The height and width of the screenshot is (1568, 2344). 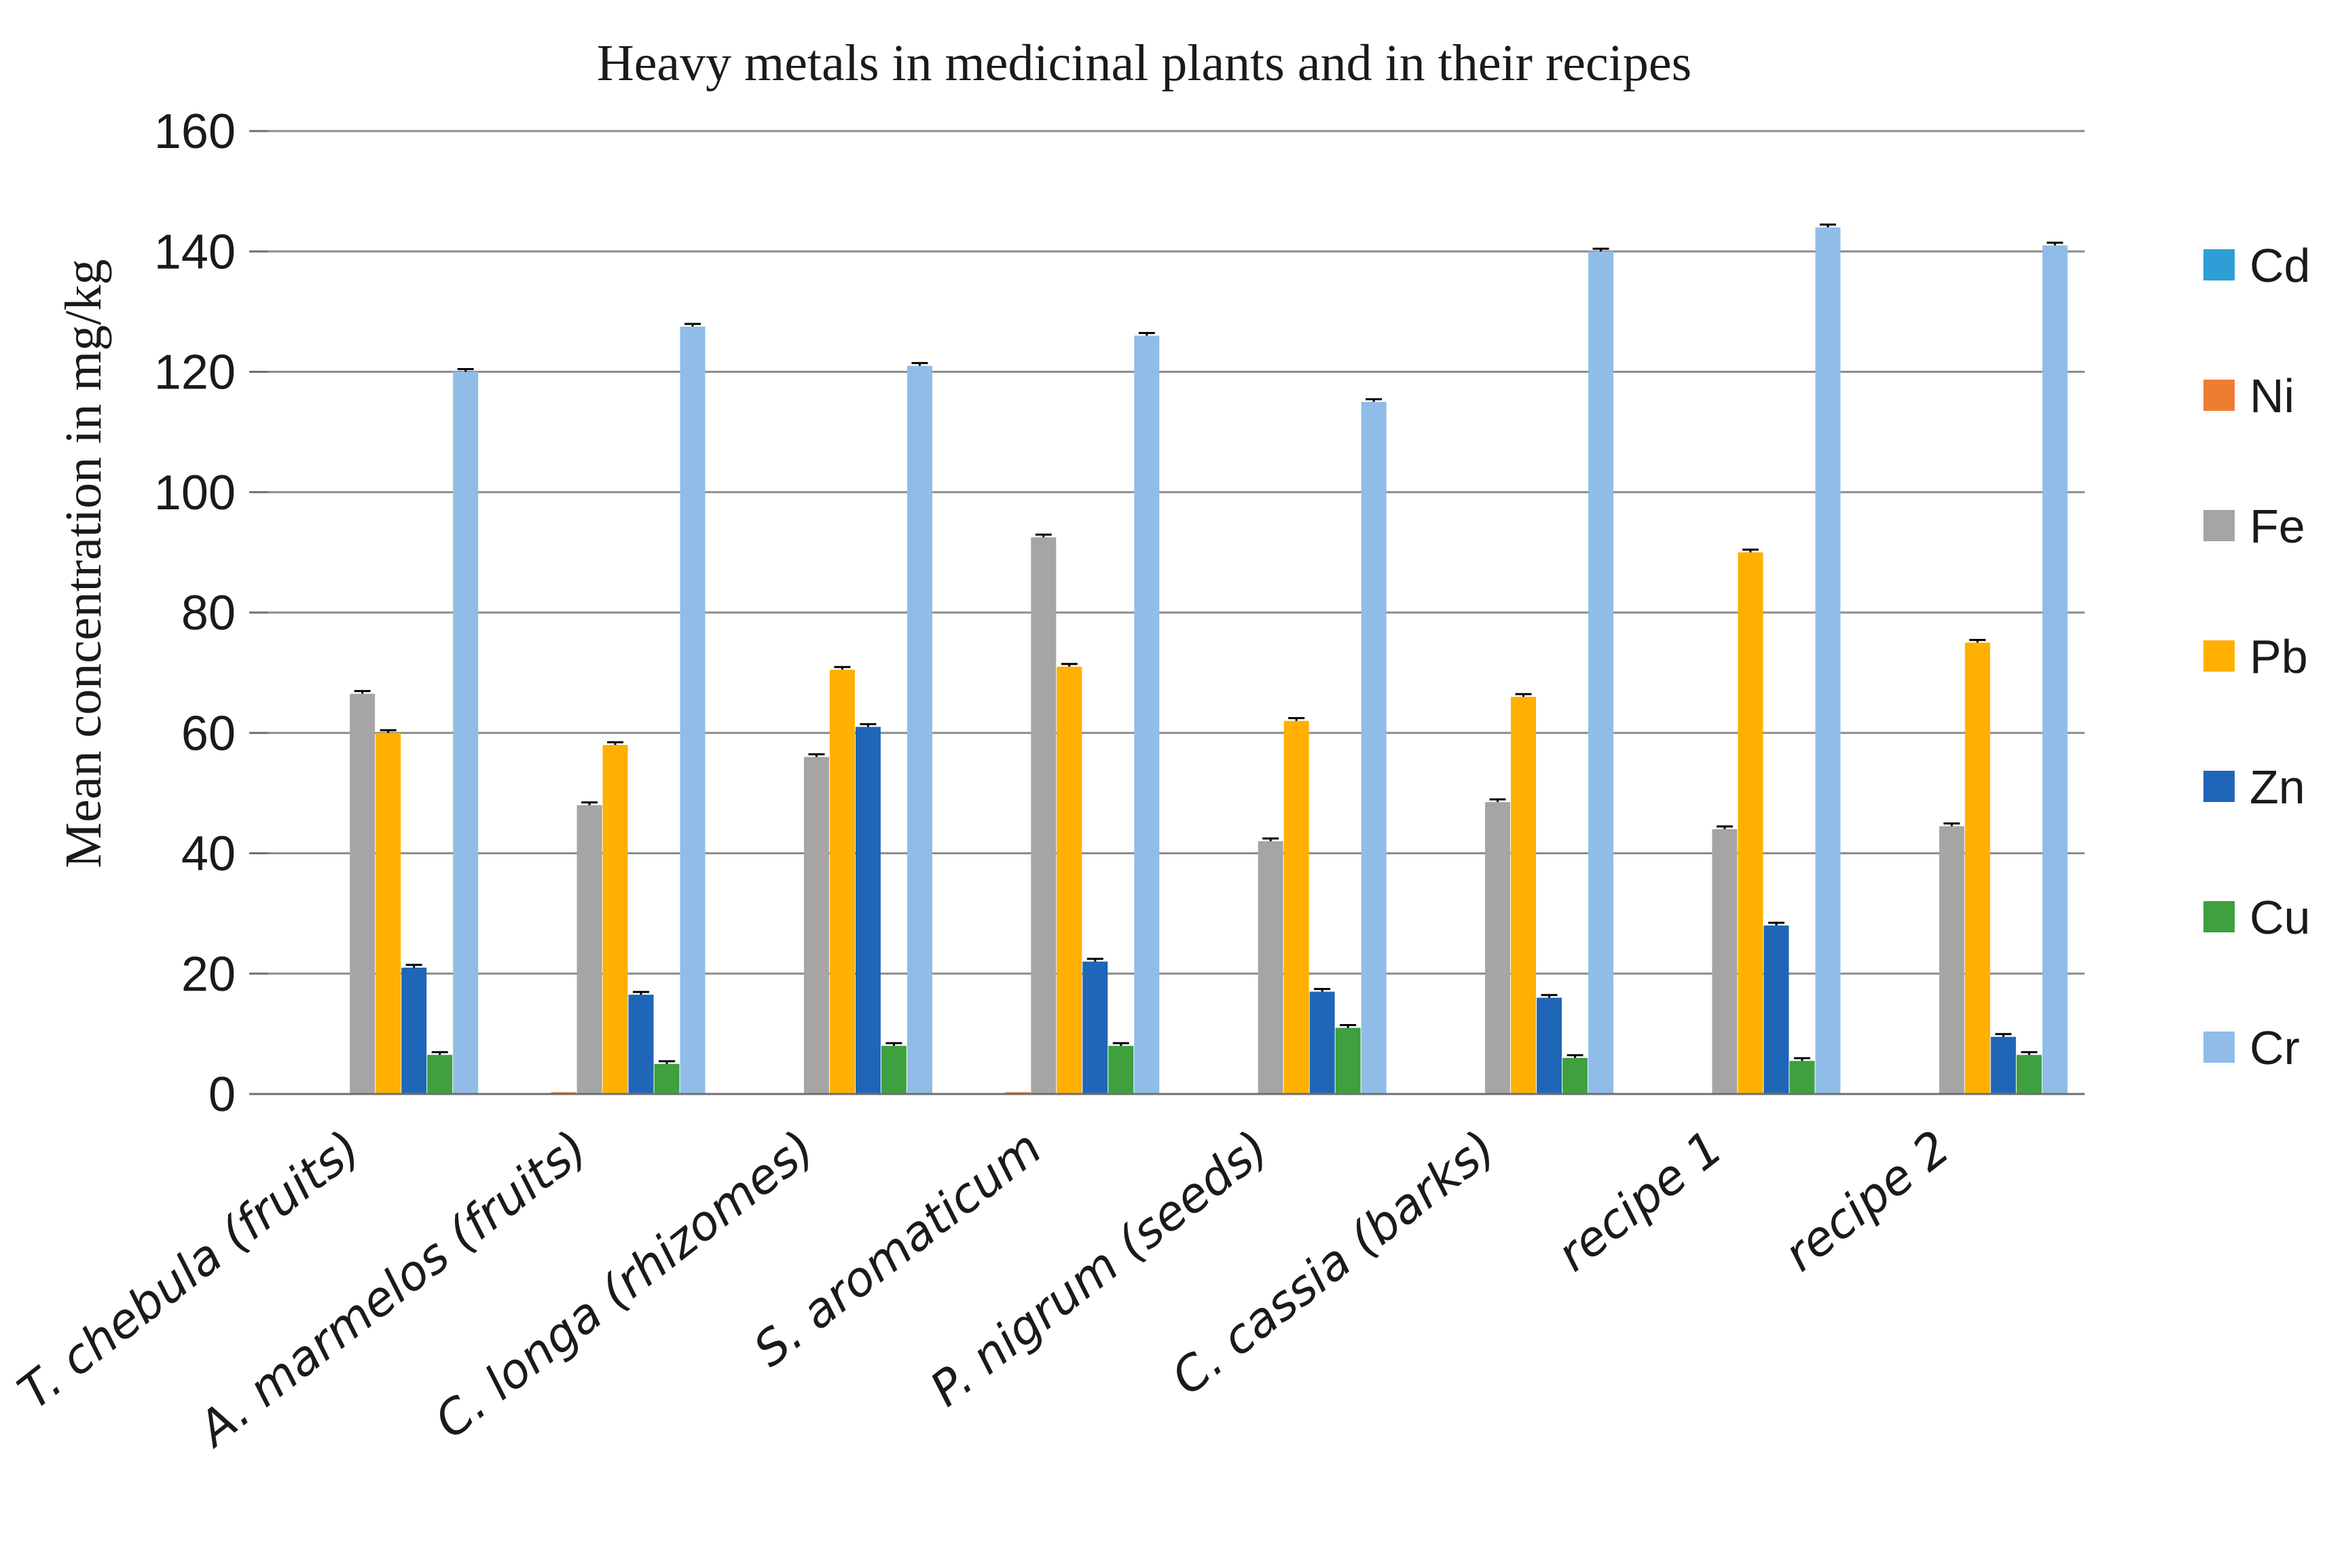 I want to click on y-tick-label: 80, so click(x=208, y=613).